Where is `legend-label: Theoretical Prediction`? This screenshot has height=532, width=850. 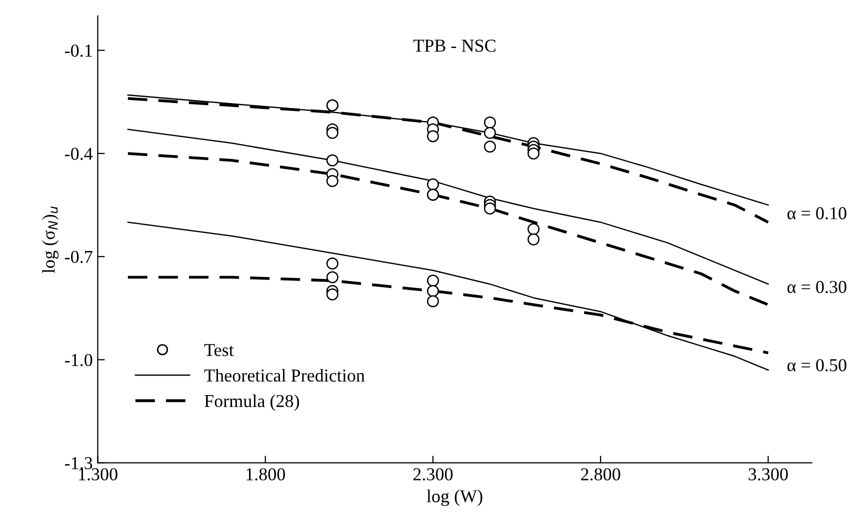
legend-label: Theoretical Prediction is located at coordinates (284, 375).